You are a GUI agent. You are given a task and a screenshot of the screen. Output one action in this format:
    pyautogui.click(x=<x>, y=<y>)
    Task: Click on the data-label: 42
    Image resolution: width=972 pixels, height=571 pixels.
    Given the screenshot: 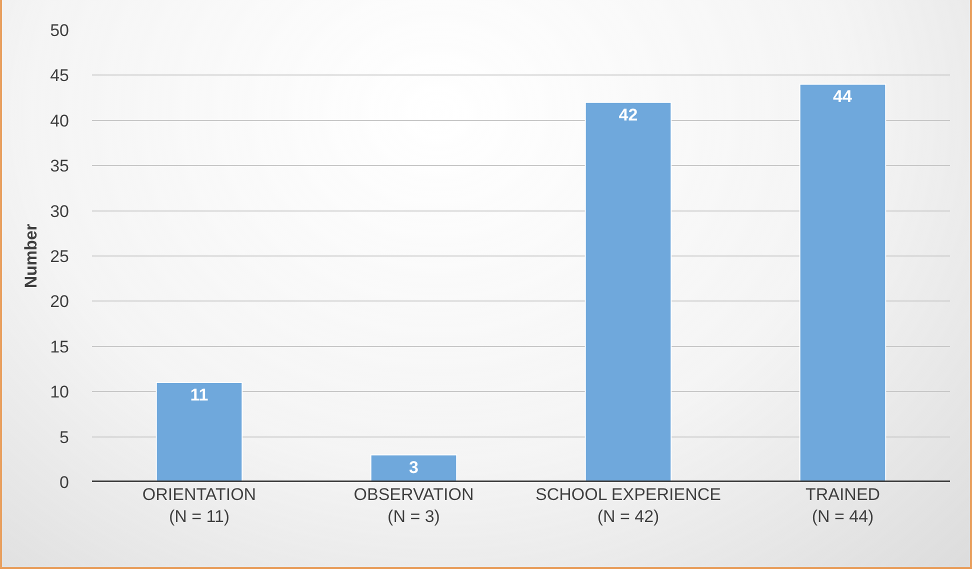 What is the action you would take?
    pyautogui.click(x=628, y=114)
    